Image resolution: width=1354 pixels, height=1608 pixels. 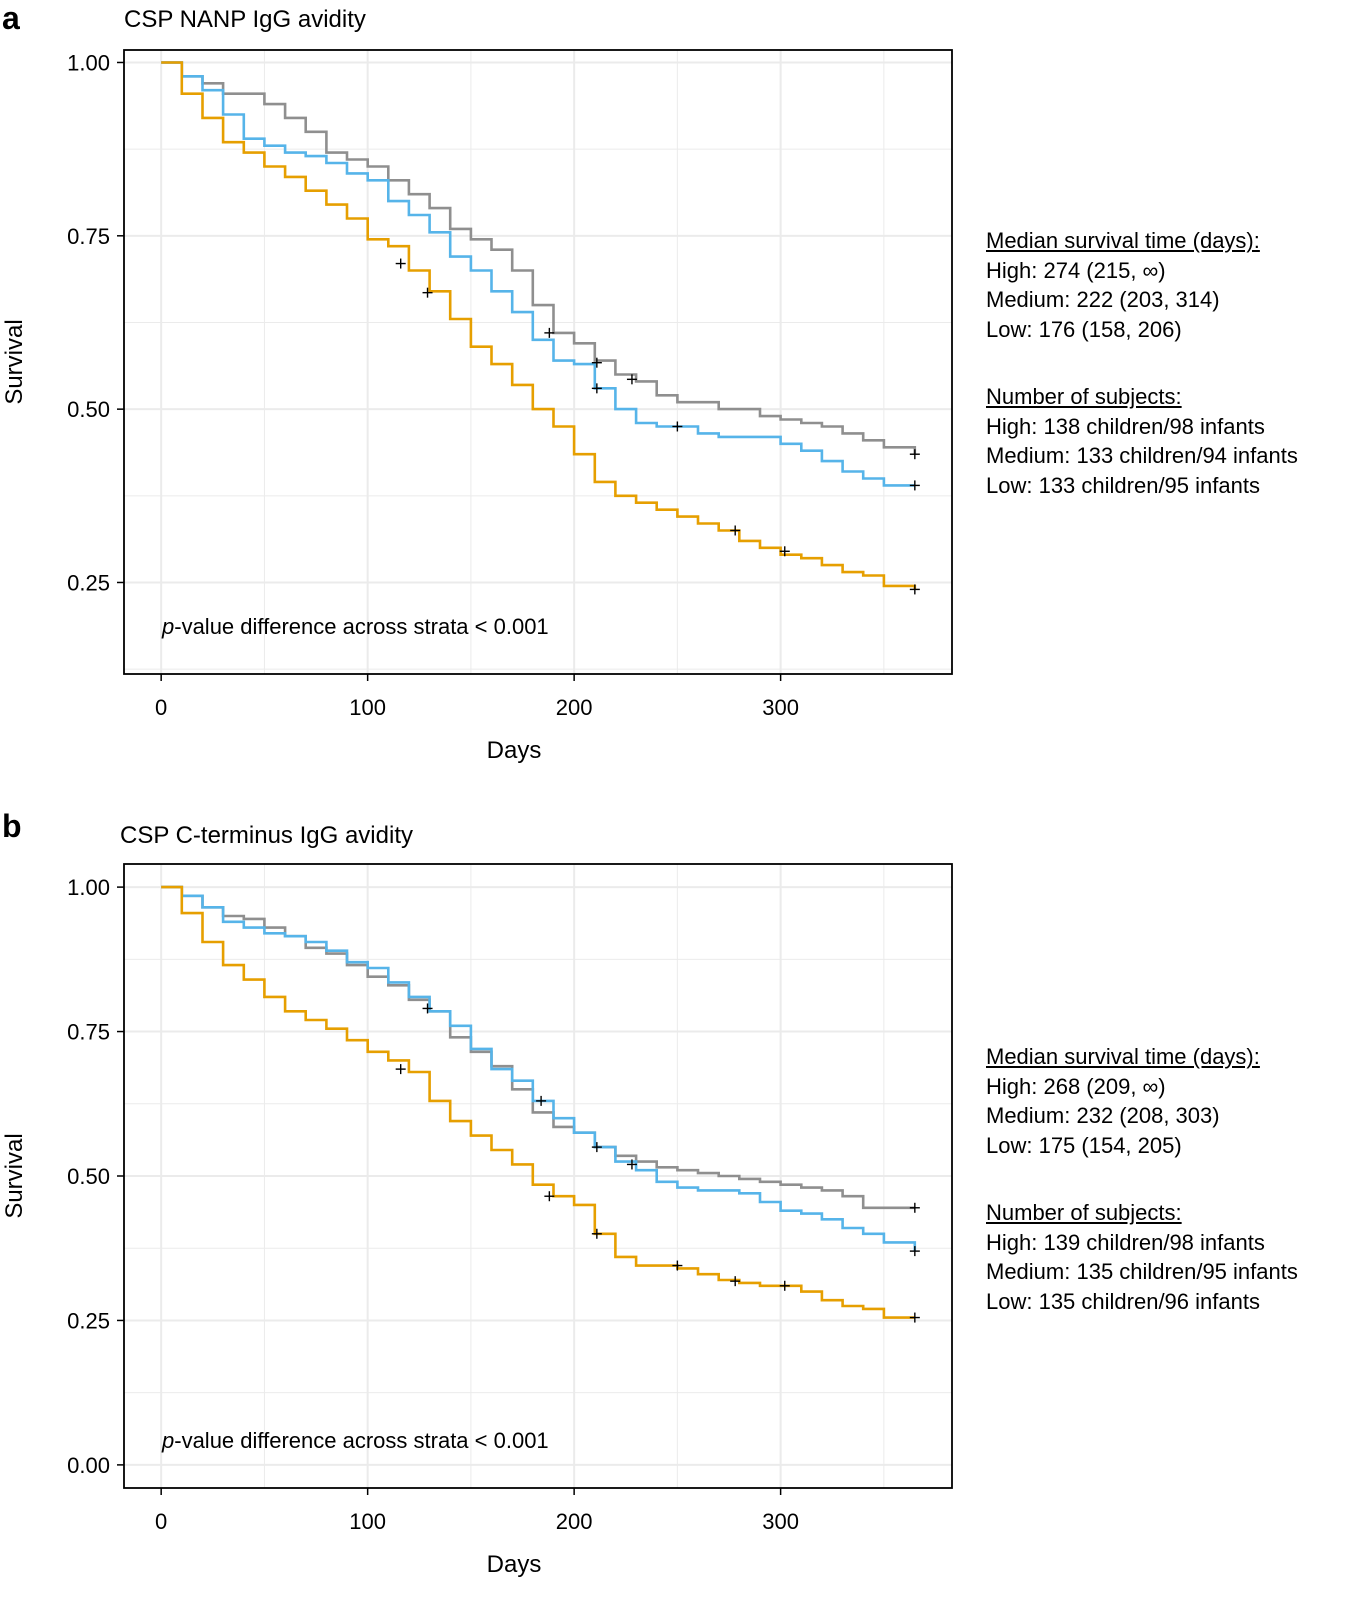 I want to click on legend-b-median-header: Median survival time (days):, so click(x=1123, y=1056).